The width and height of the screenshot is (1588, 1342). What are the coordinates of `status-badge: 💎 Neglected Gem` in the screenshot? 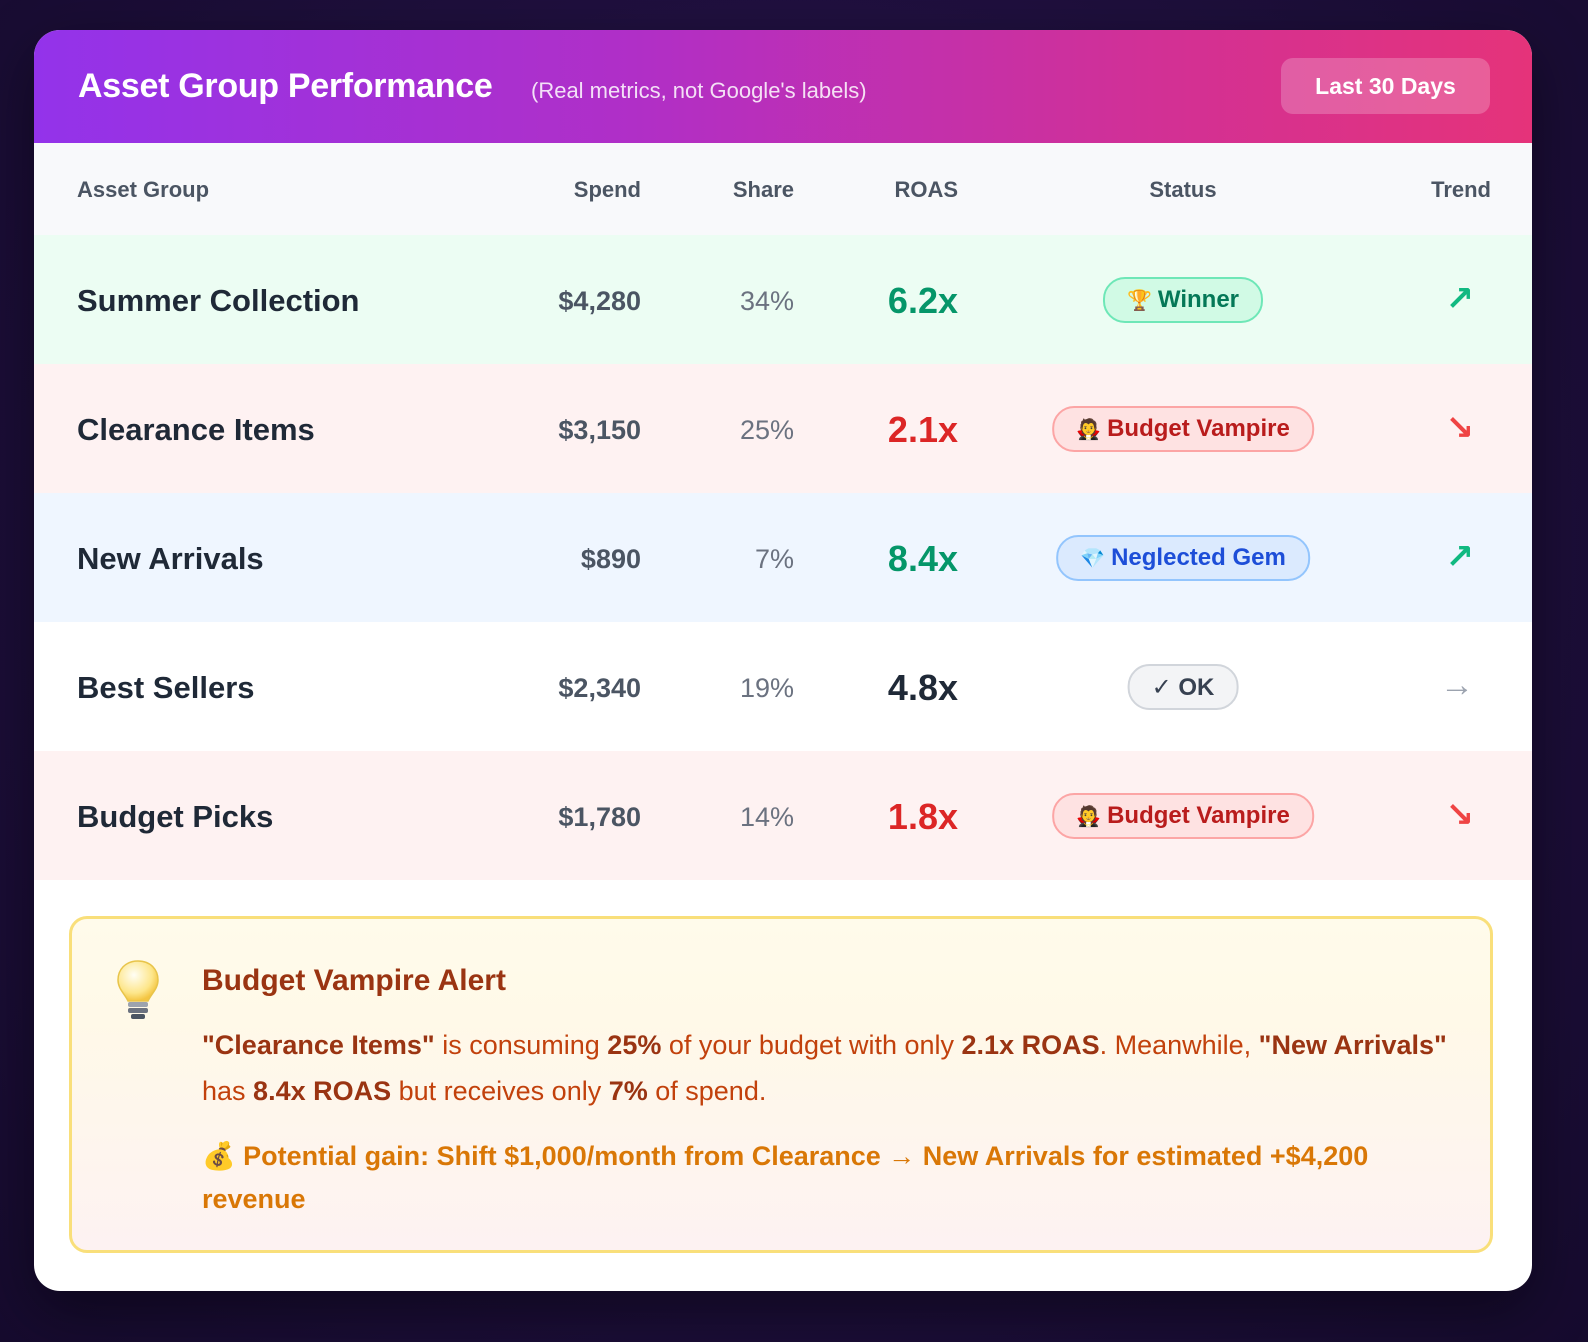 It's located at (1183, 558).